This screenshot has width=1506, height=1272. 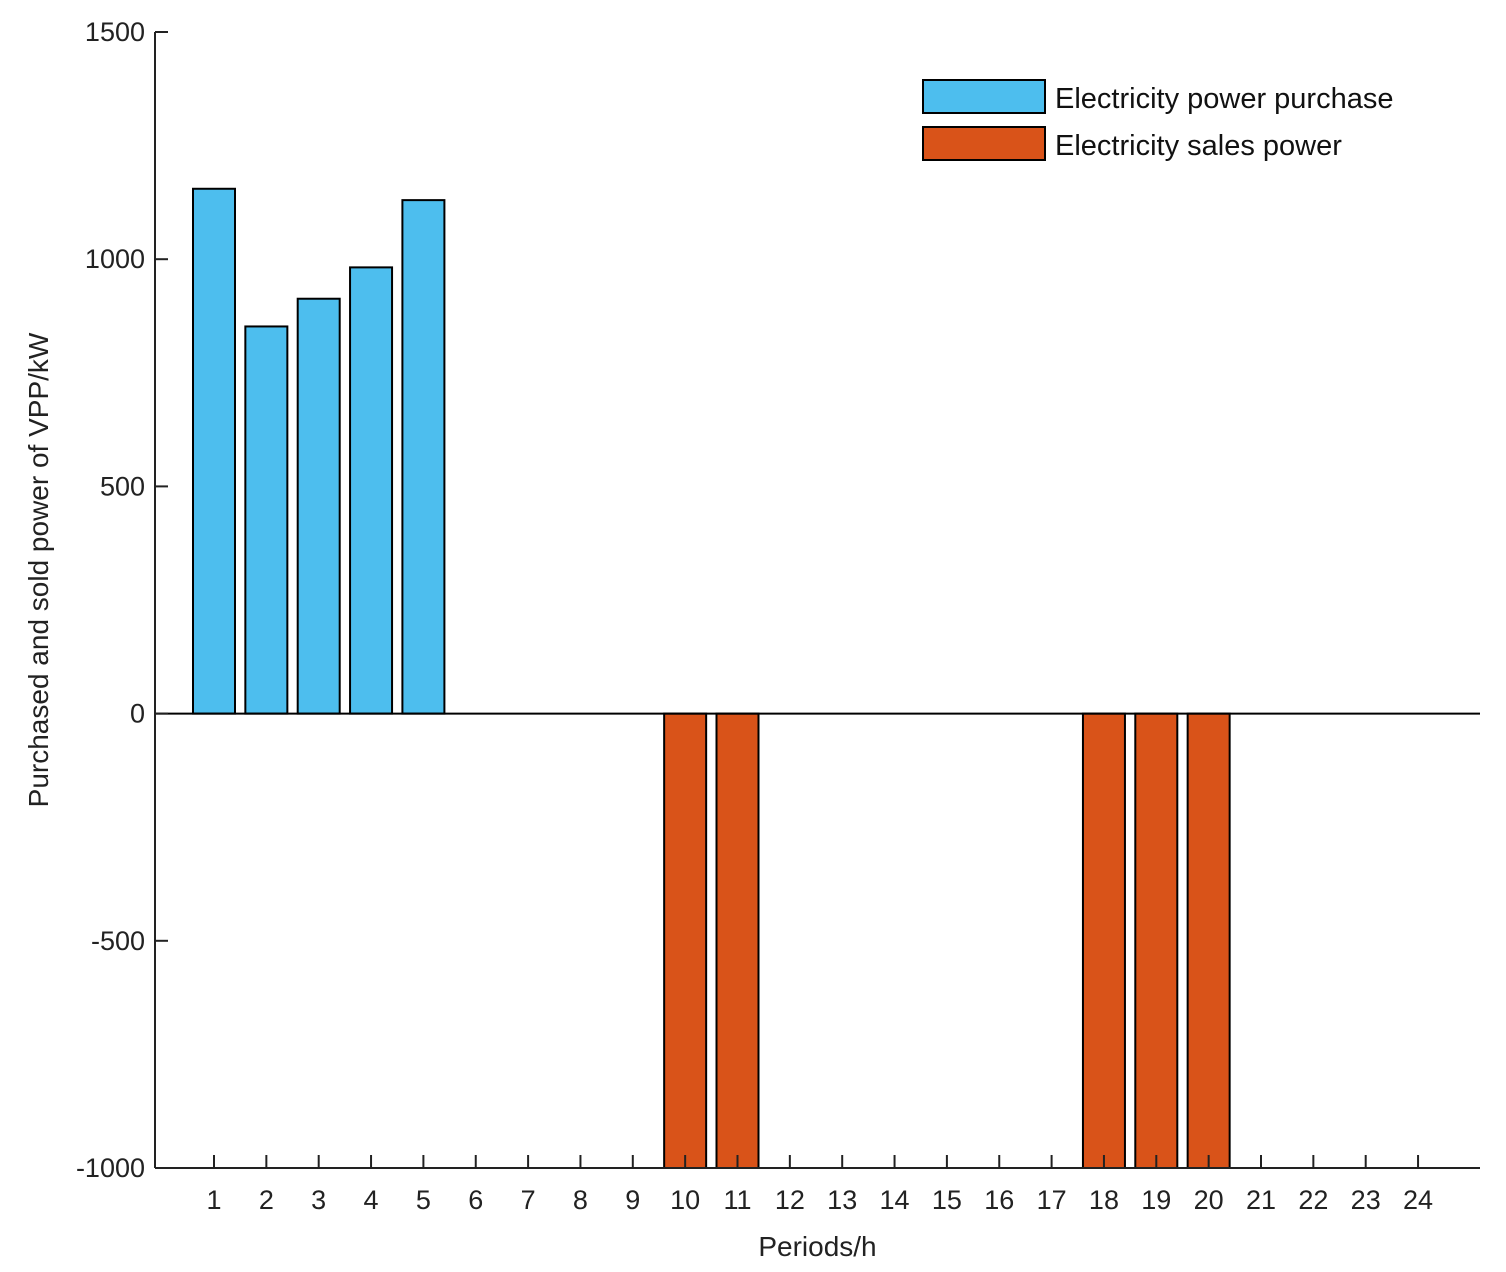 What do you see at coordinates (1224, 99) in the screenshot?
I see `legend-label-purchase: Electricity power purchase` at bounding box center [1224, 99].